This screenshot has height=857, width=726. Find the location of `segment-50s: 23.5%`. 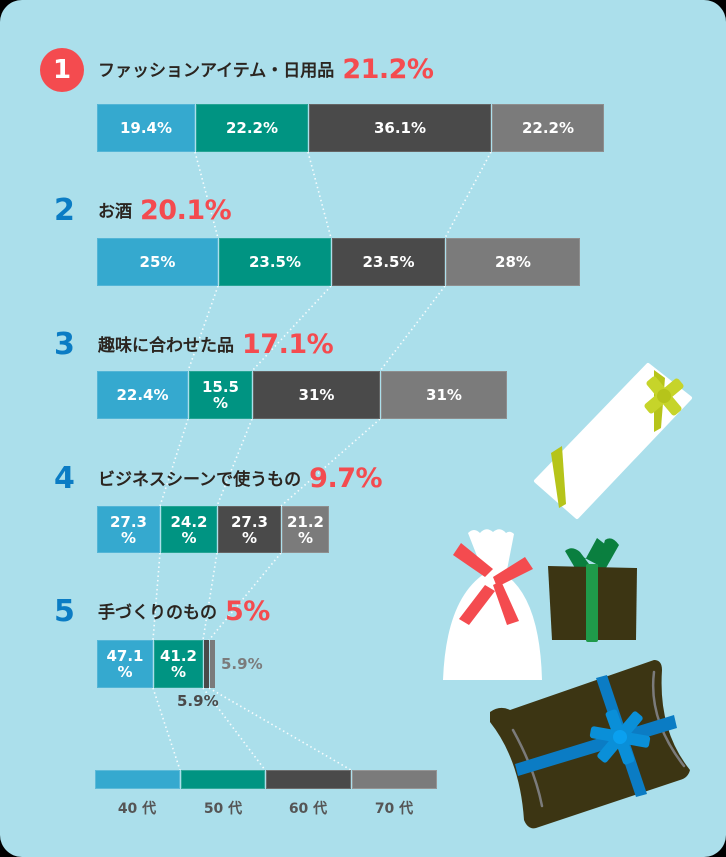

segment-50s: 23.5% is located at coordinates (275, 262).